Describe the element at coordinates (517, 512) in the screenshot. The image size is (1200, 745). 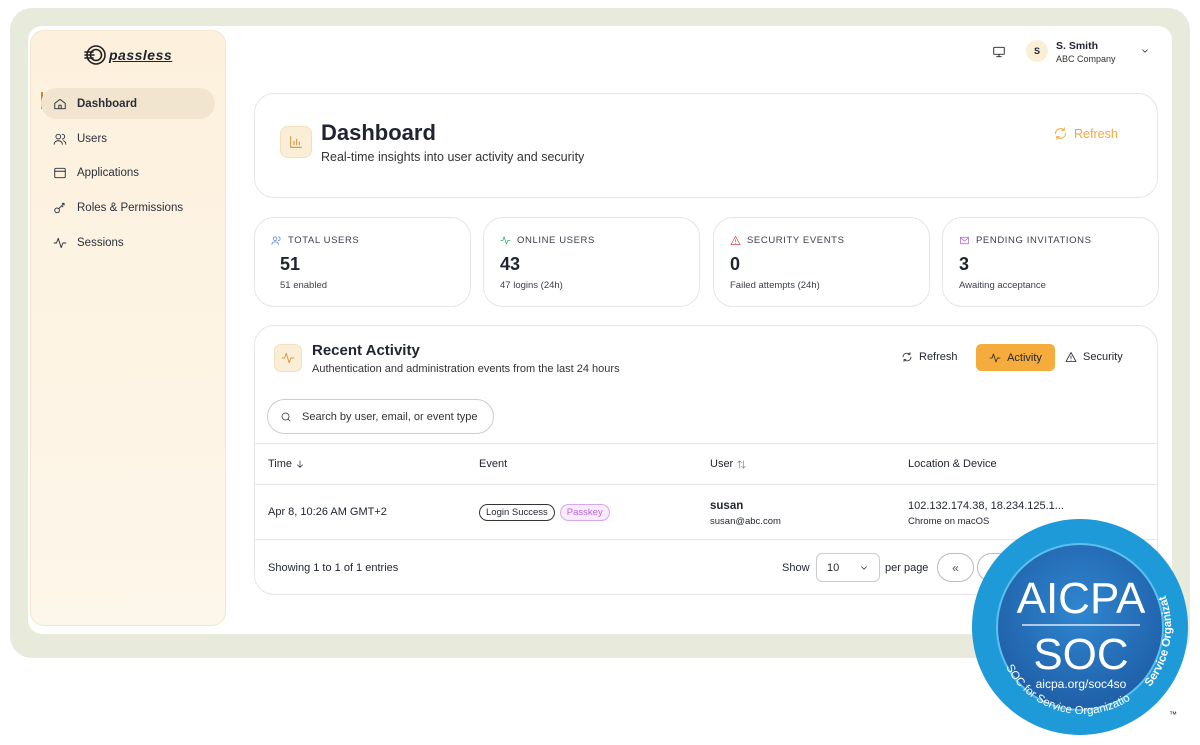
I see `event-badge: Login Success` at that location.